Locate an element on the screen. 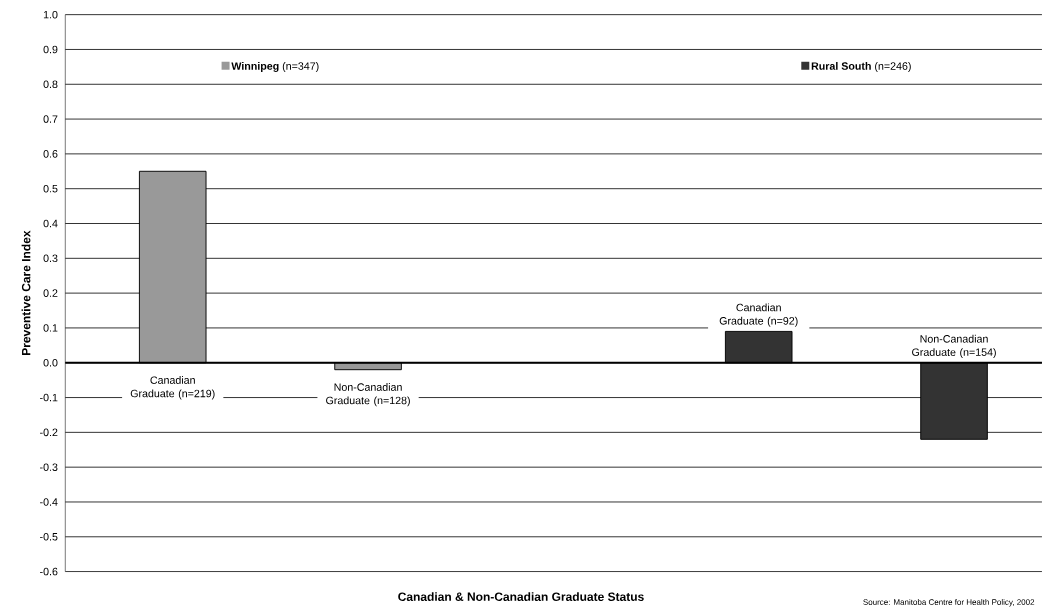 This screenshot has width=1043, height=613. x-tick-label: Non-Canadian Graduate (n=154) is located at coordinates (954, 347).